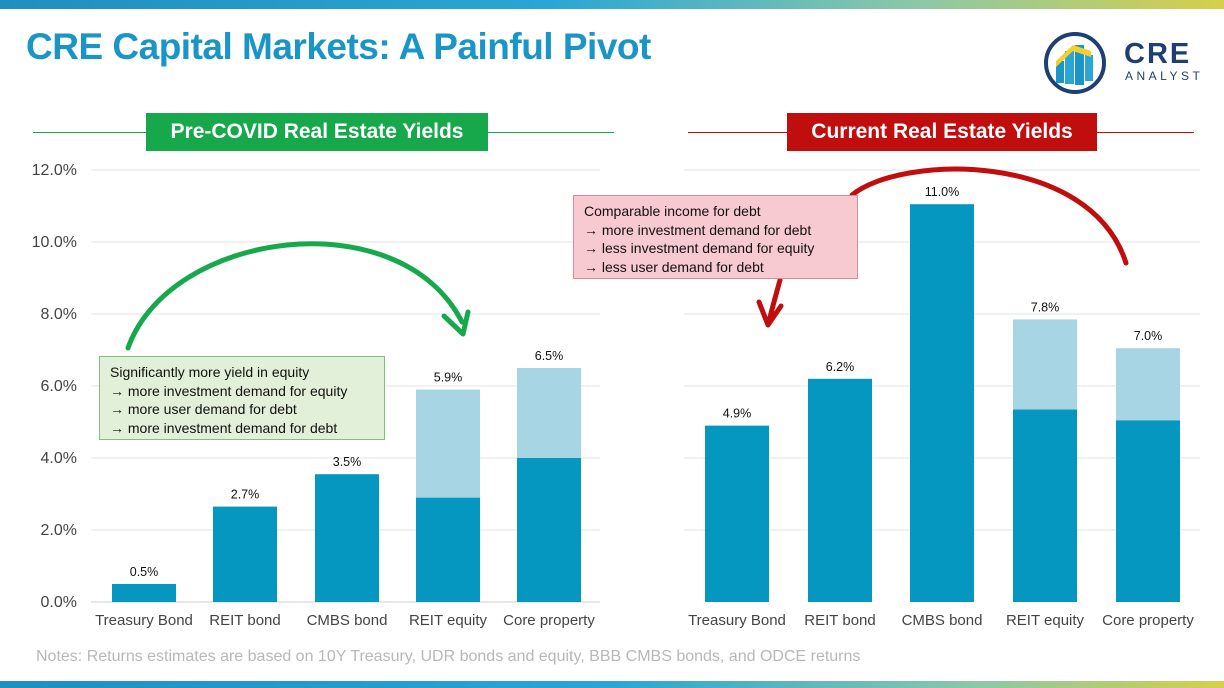  I want to click on y-tick-label: 8.0%, so click(58, 314).